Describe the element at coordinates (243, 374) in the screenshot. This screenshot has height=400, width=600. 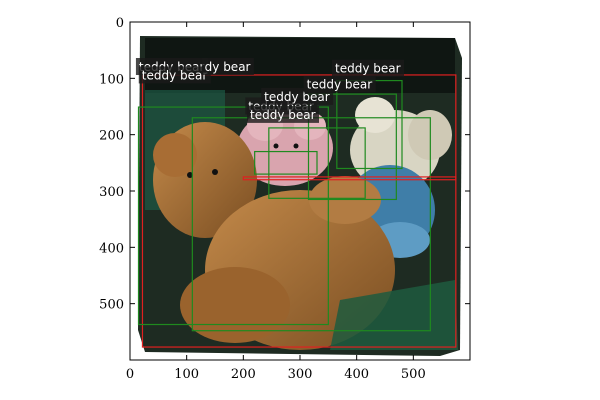
I see `x-tick-label: 200` at that location.